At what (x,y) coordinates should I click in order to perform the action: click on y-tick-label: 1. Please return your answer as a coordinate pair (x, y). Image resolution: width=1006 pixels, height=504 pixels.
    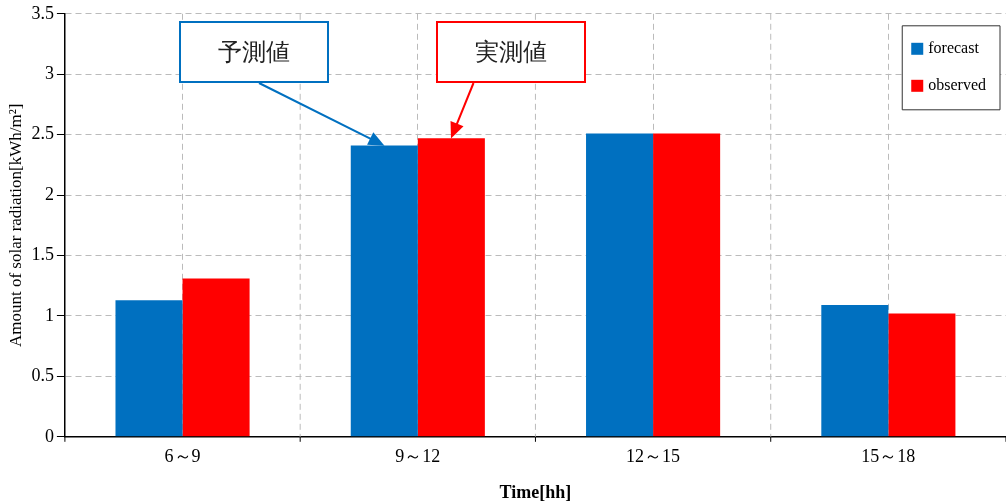
    Looking at the image, I should click on (49, 314).